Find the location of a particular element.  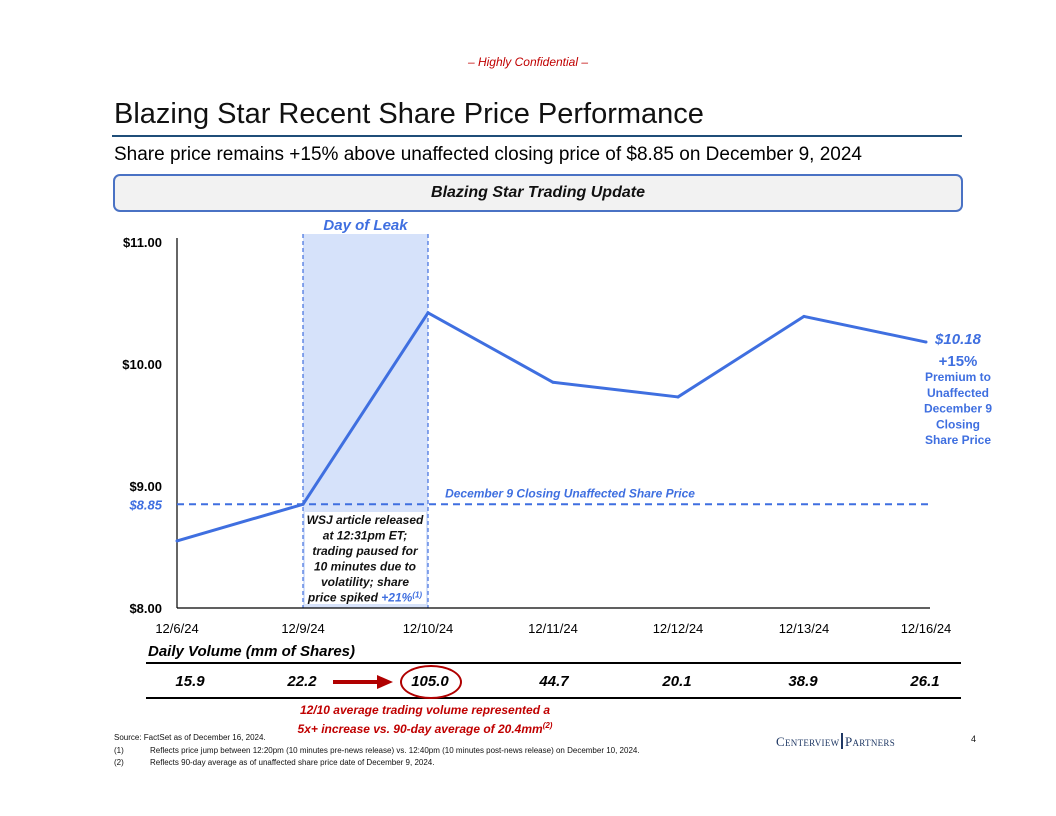

y-tick-label: $9.00 is located at coordinates (145, 486).